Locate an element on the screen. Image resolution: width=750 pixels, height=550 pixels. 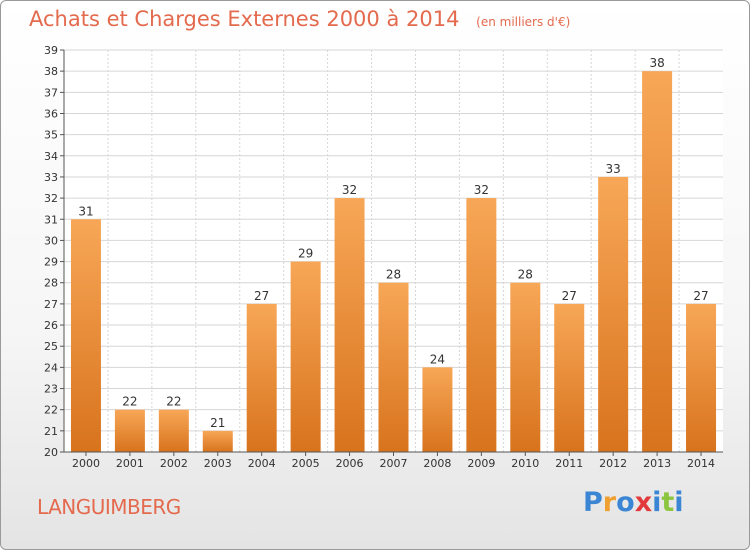
bar-value-label: 38 is located at coordinates (656, 63).